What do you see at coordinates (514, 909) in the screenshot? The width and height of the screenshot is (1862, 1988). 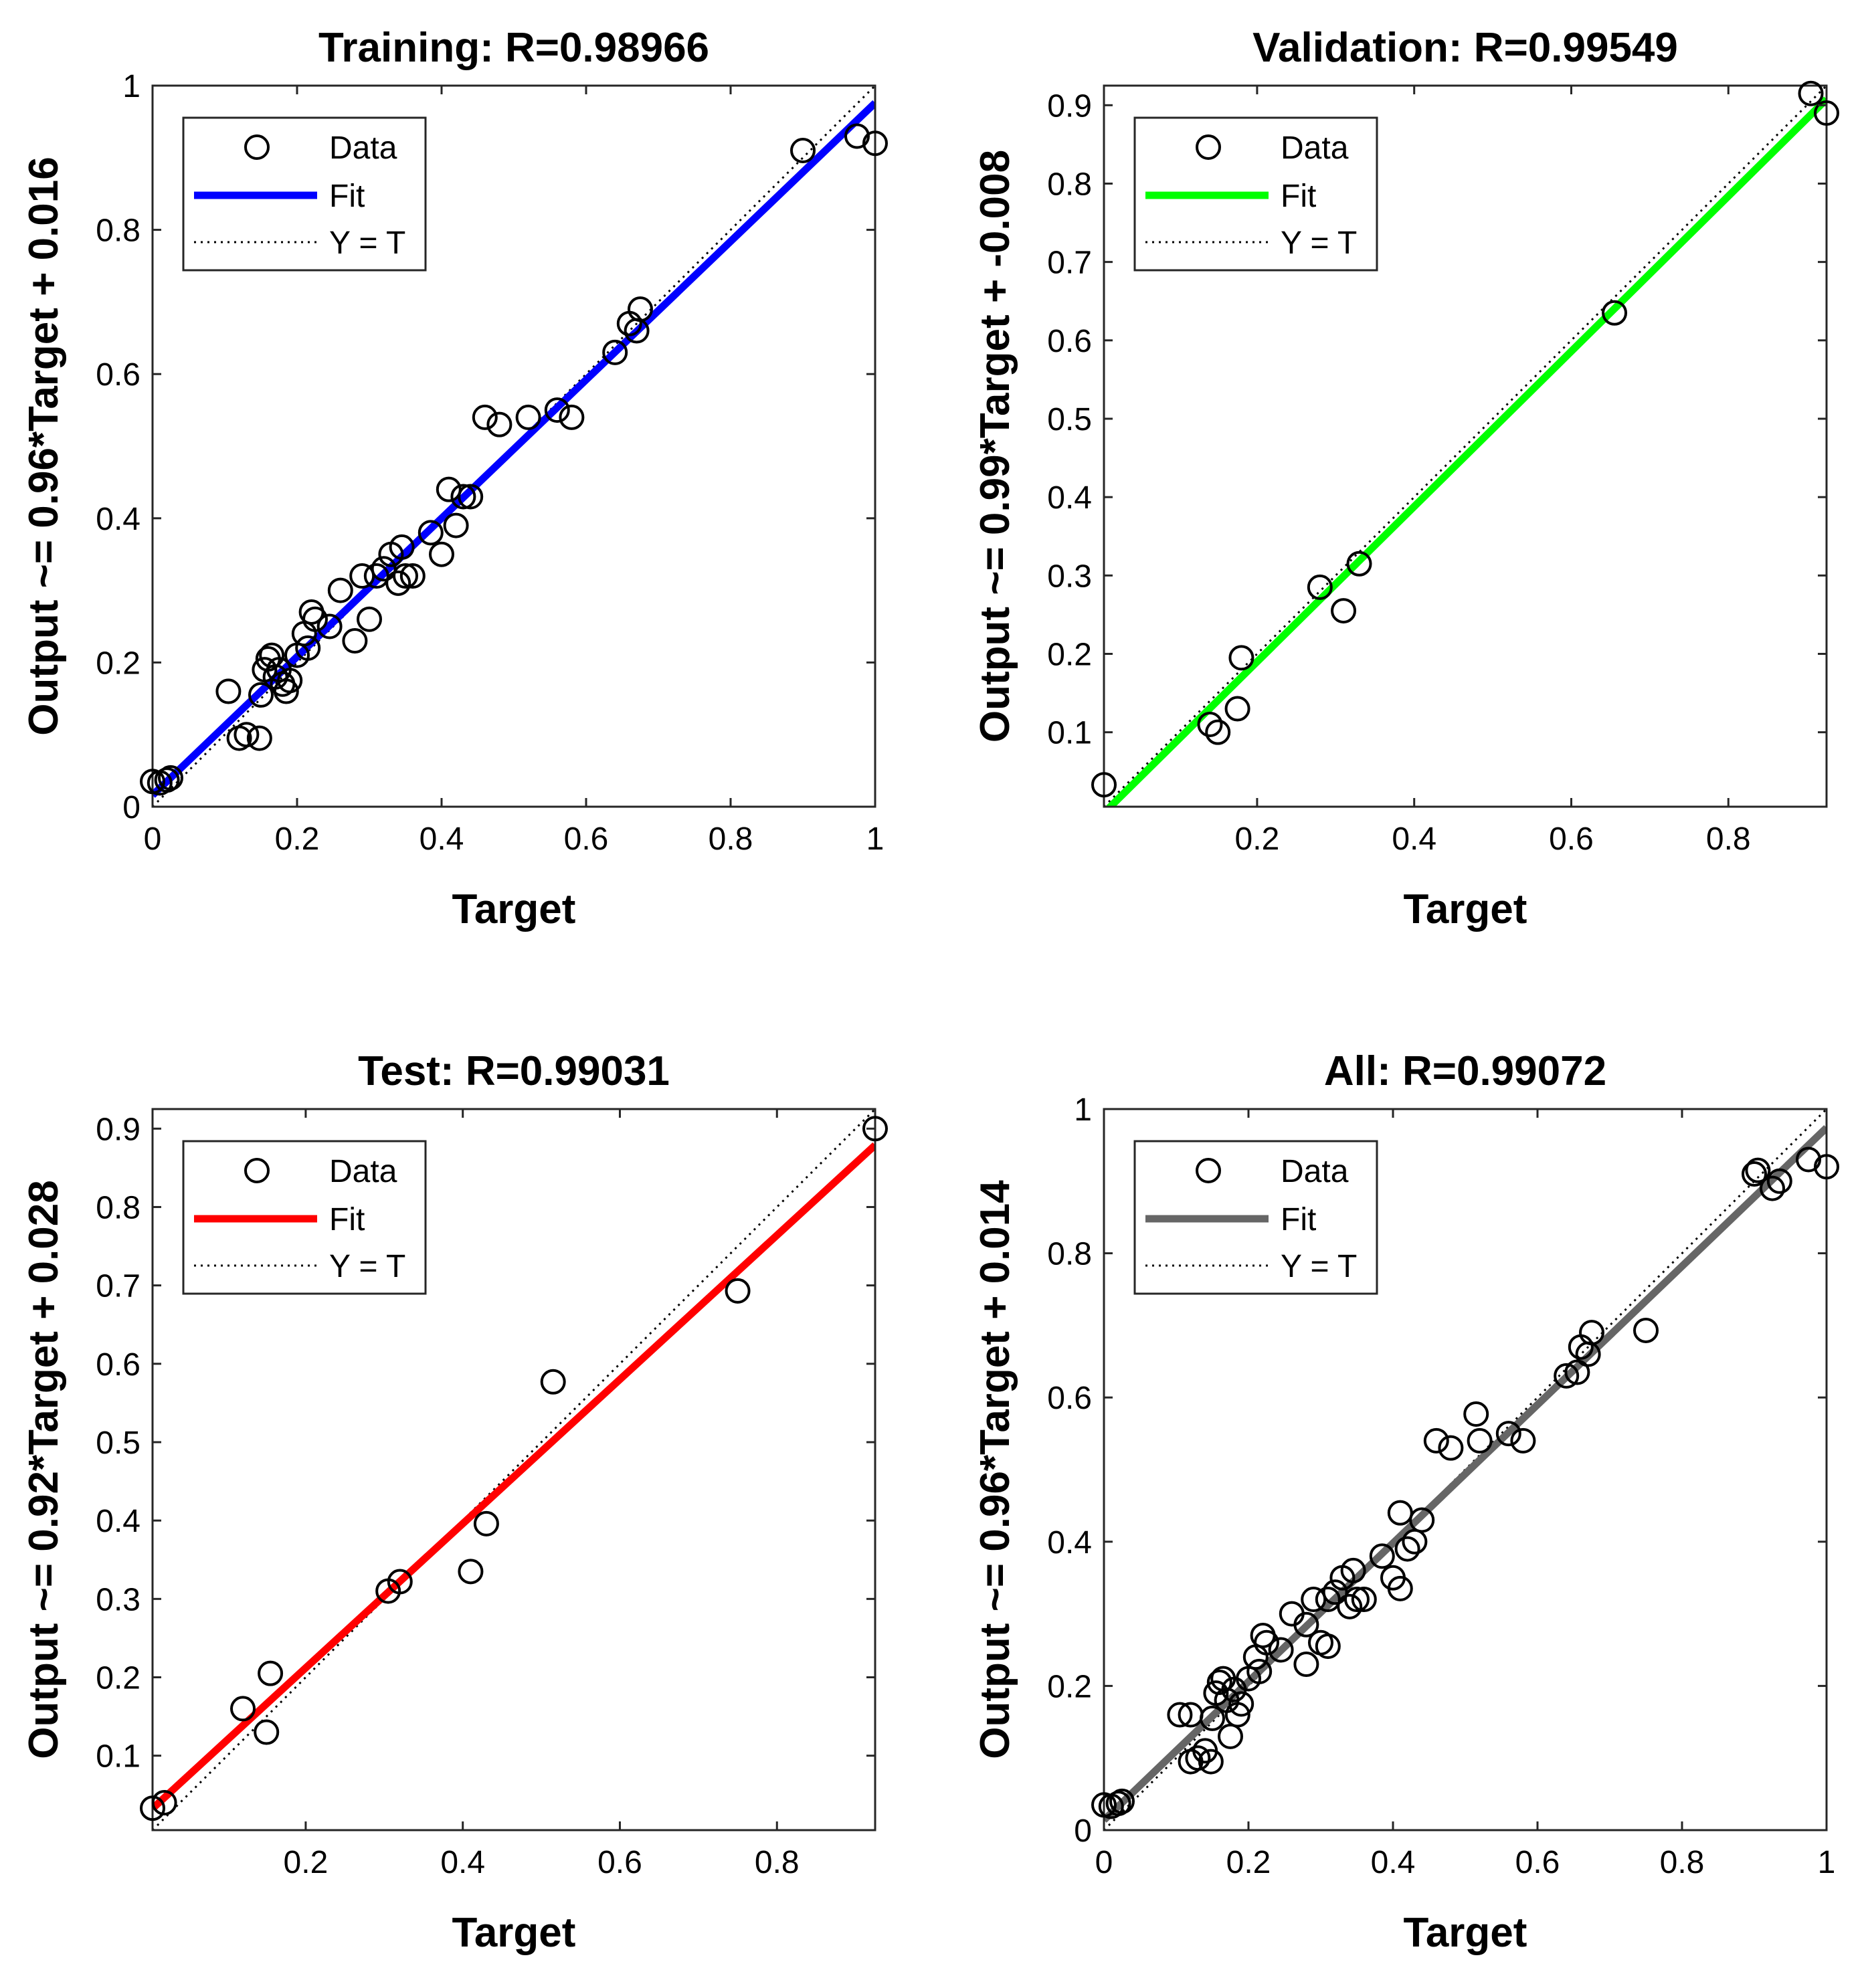 I see `x-axis-label: Target` at bounding box center [514, 909].